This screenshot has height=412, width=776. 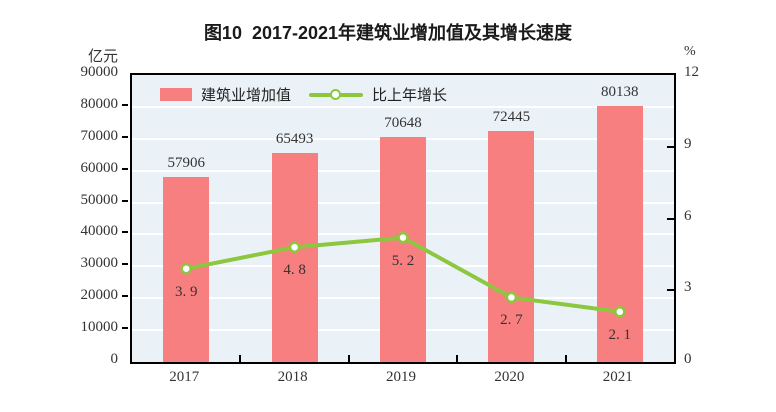 I want to click on legend-line-label: 比上年增长, so click(x=410, y=96).